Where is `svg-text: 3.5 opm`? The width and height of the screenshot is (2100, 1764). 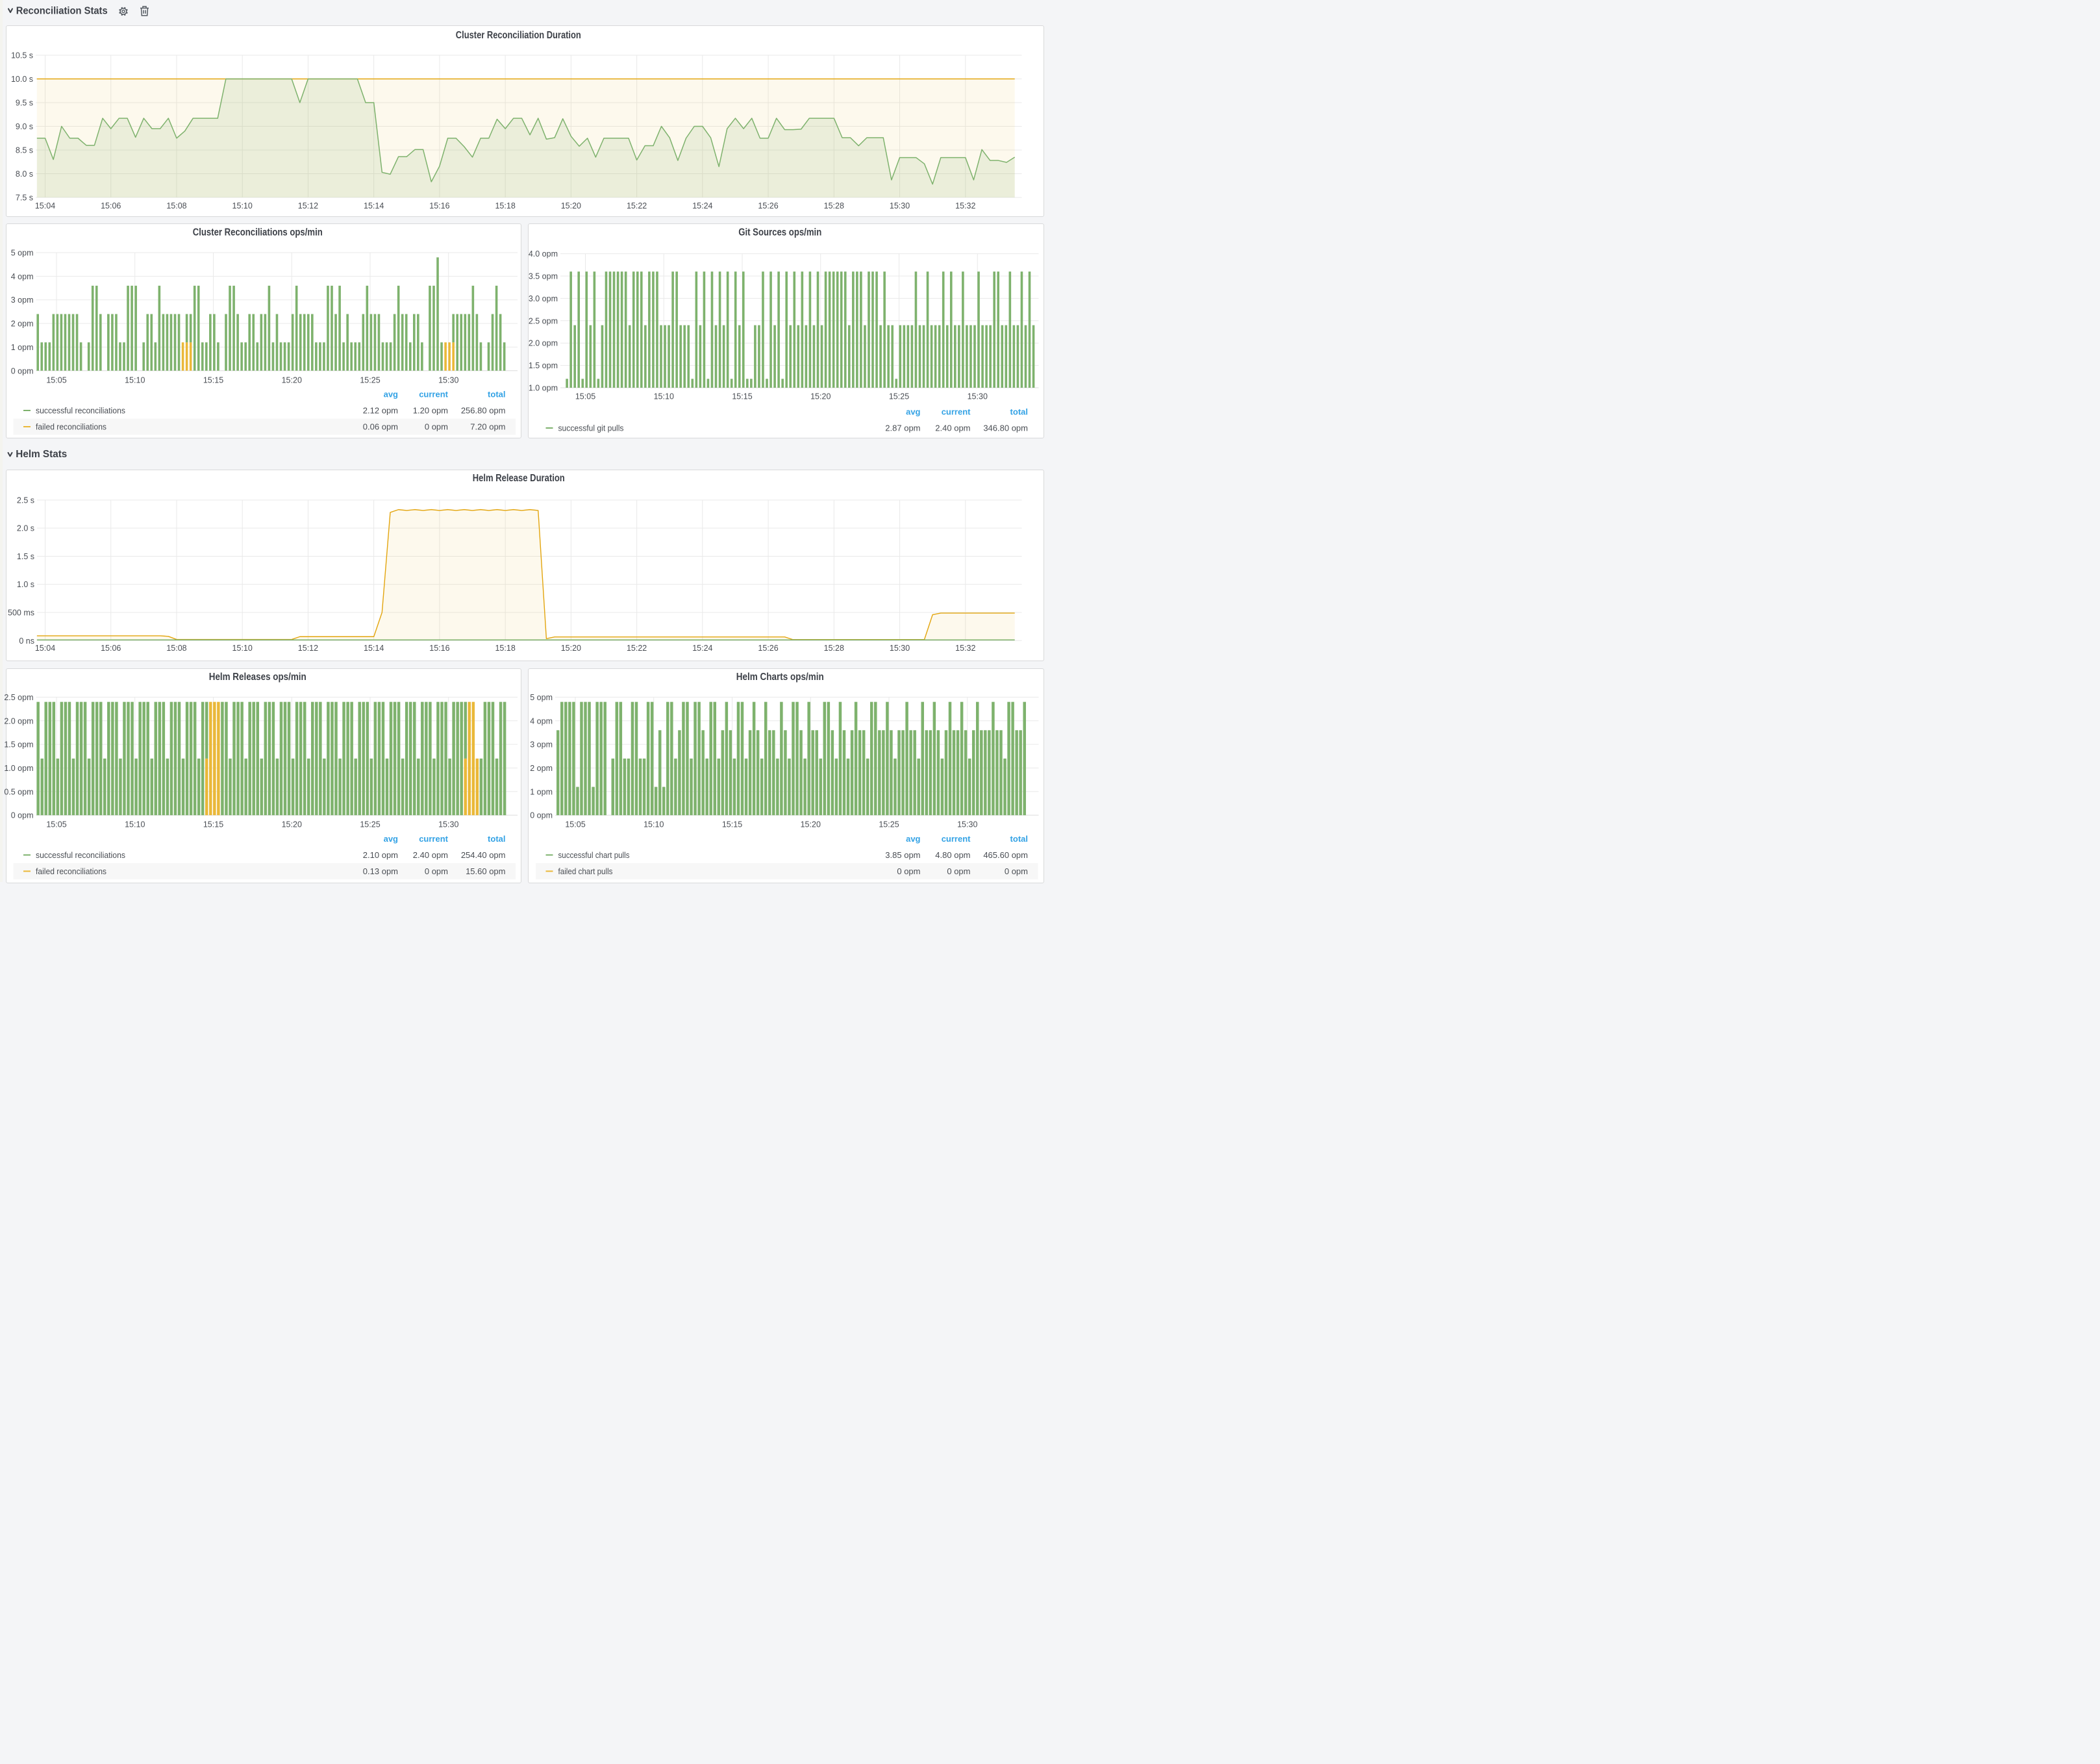
svg-text: 3.5 opm is located at coordinates (543, 276).